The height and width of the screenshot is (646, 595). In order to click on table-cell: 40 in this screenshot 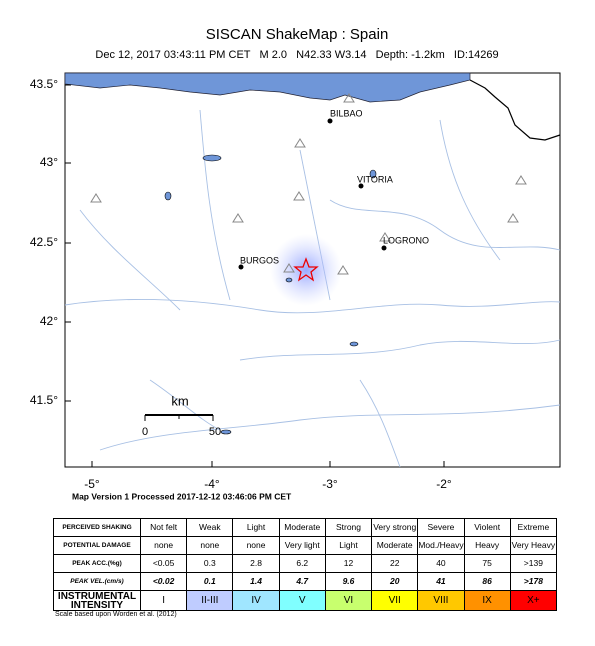, I will do `click(441, 563)`.